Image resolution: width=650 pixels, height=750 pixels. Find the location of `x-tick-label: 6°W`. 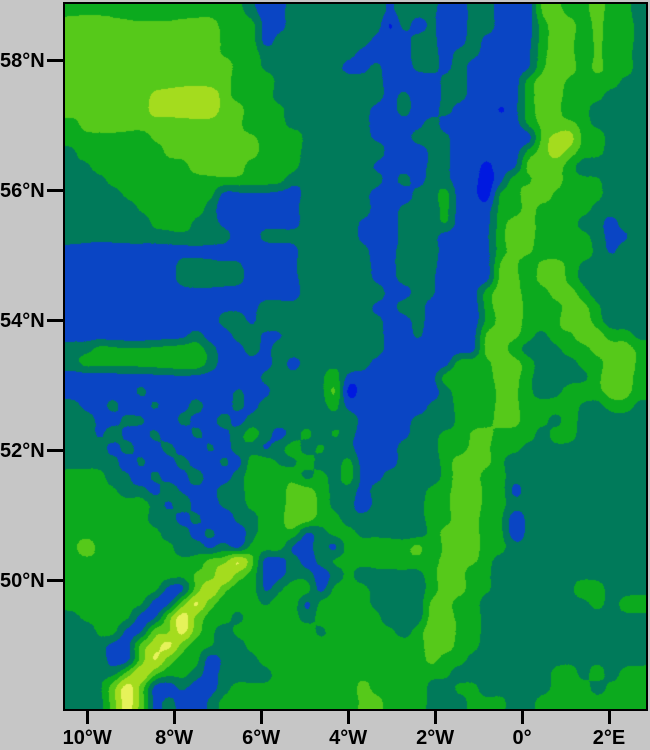

x-tick-label: 6°W is located at coordinates (261, 738).